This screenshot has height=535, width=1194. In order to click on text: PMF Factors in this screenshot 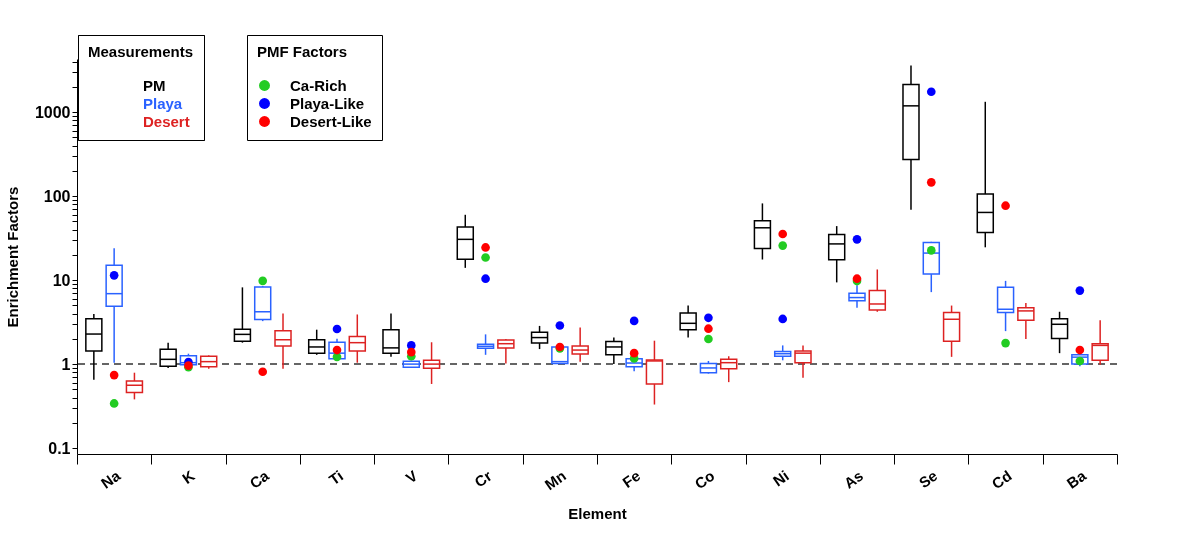, I will do `click(302, 51)`.